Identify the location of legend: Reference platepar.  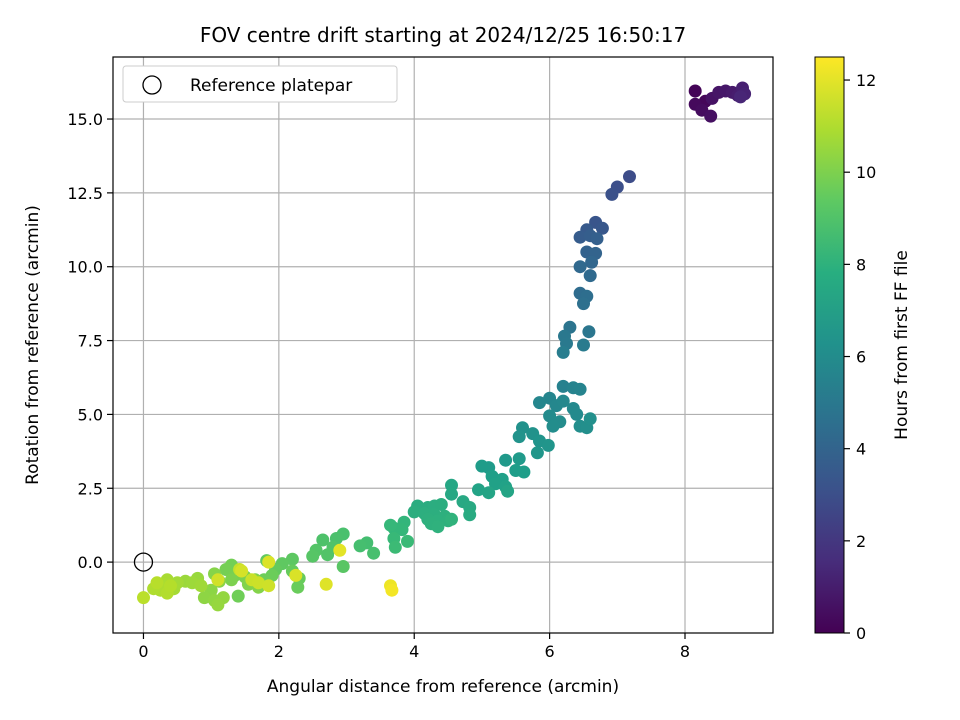
(260, 84).